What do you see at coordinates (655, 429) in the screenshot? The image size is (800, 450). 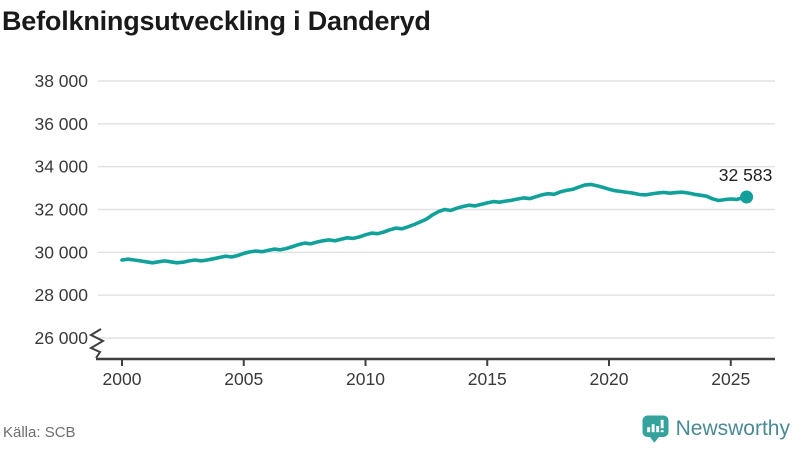 I see `bar-chart-speech-bubble-icon` at bounding box center [655, 429].